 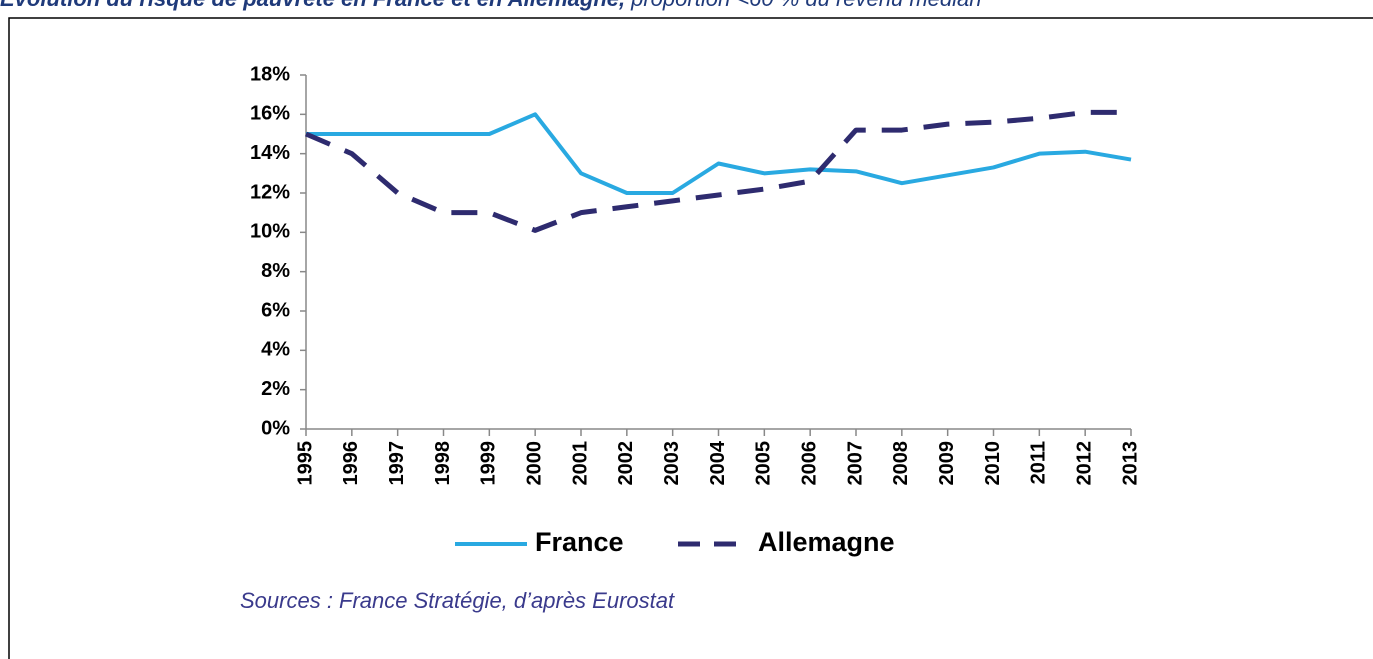 I want to click on y-tick-label: 4%, so click(x=275, y=350).